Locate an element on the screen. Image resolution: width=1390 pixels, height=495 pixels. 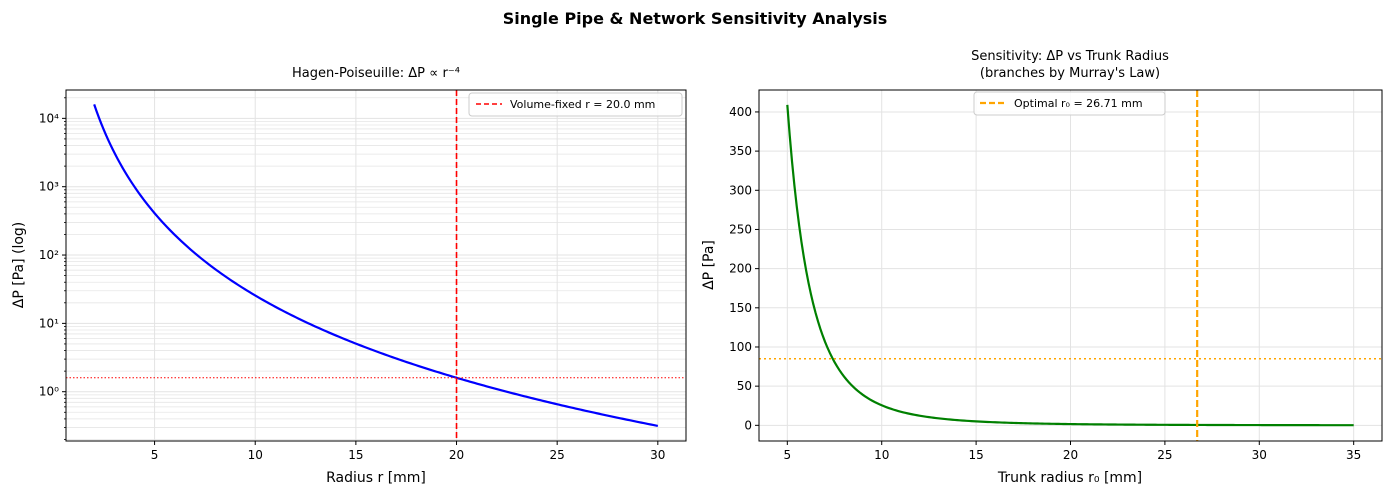
left-x-tick-label: 20 is located at coordinates (456, 455).